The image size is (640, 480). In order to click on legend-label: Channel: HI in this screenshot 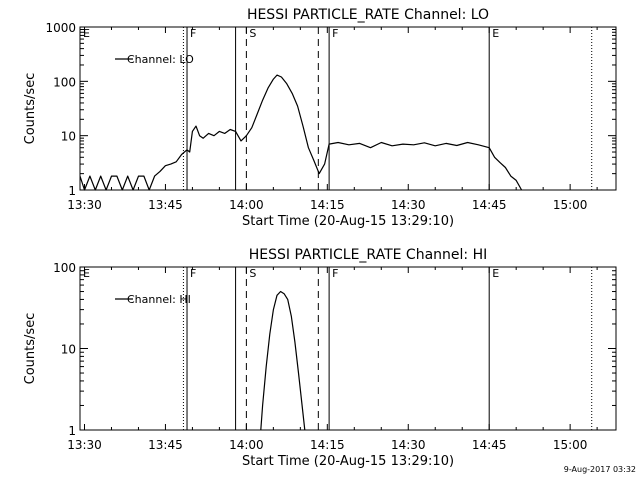, I will do `click(159, 299)`.